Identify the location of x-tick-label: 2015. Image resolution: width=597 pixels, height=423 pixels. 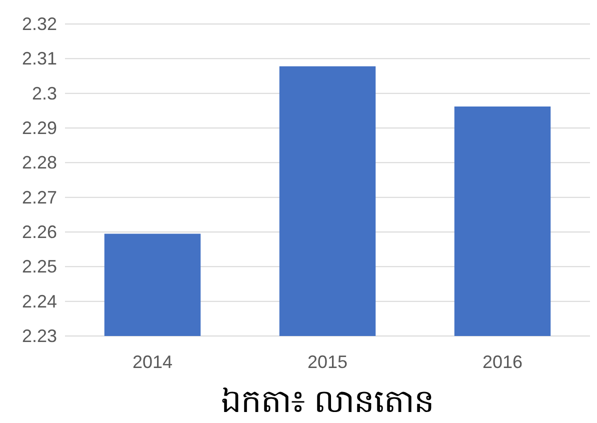
(327, 362).